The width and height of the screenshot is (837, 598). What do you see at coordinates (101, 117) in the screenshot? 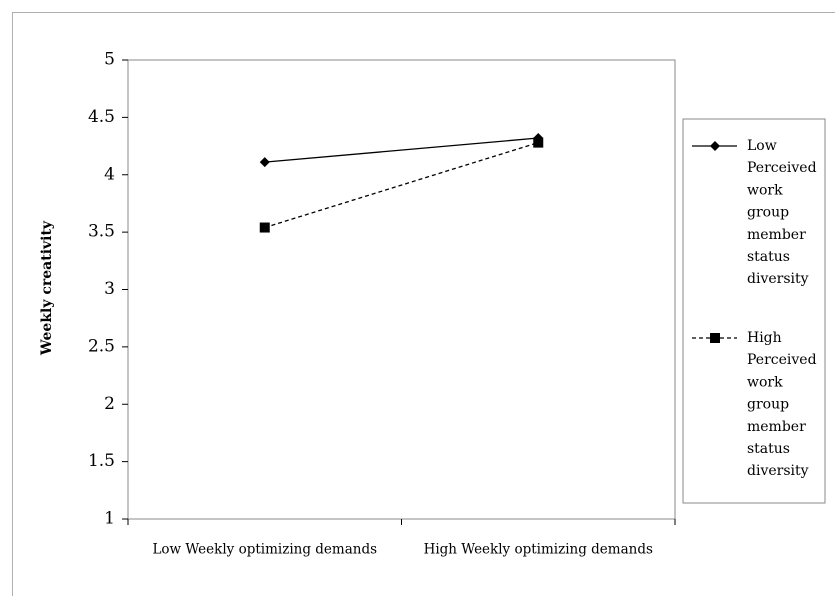
I see `y-tick-label: 4.5` at bounding box center [101, 117].